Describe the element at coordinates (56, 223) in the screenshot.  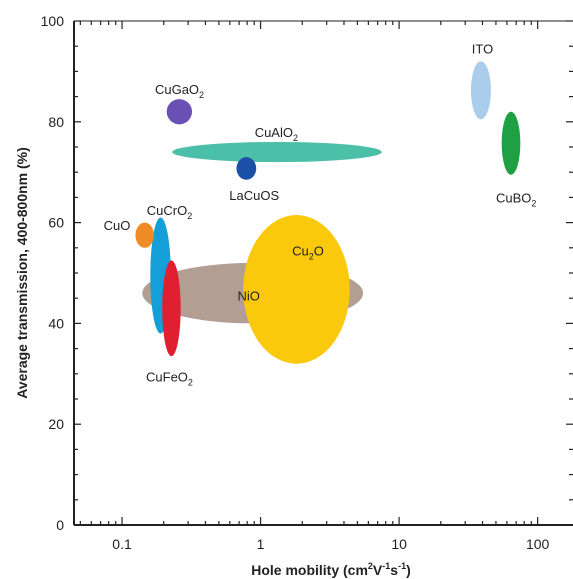
I see `y-tick-label: 60` at that location.